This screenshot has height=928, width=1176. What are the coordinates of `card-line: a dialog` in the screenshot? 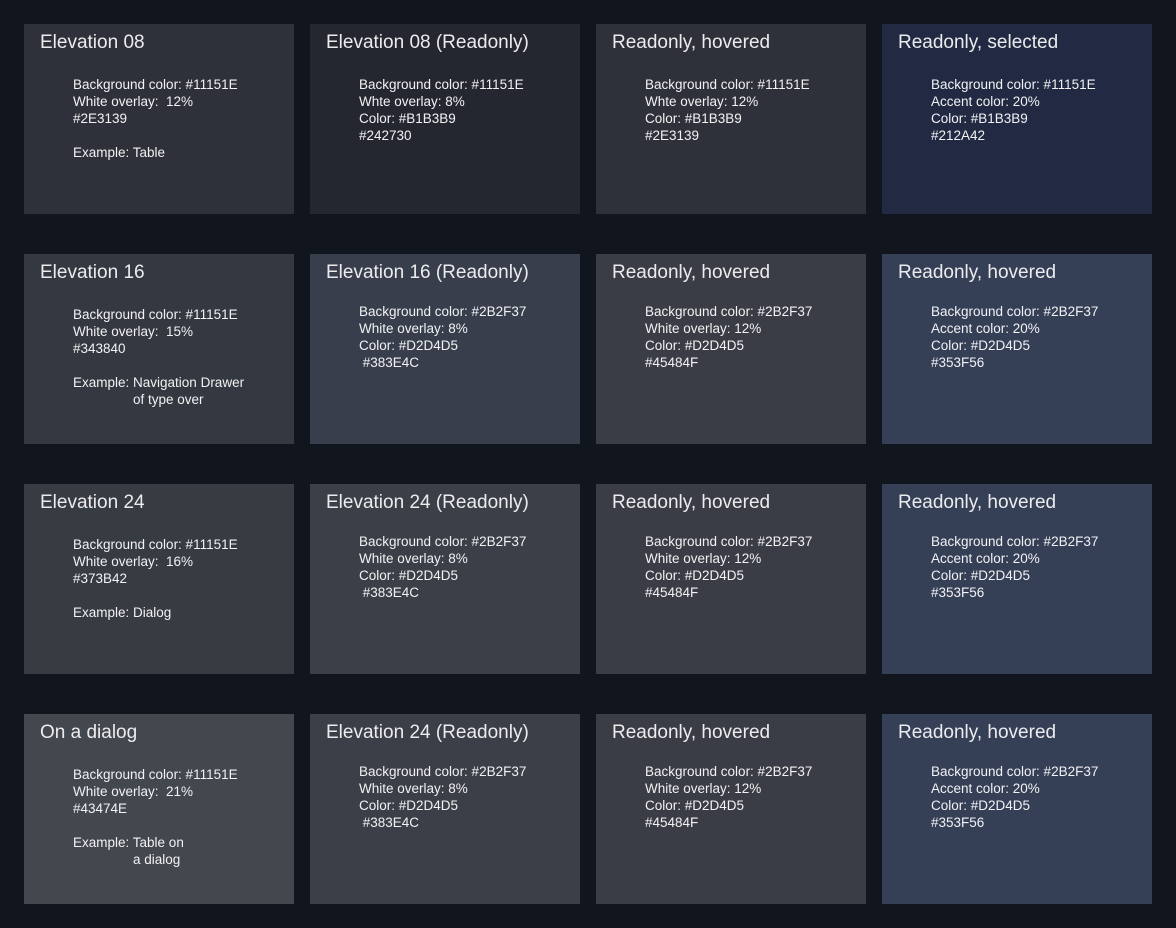 It's located at (157, 859).